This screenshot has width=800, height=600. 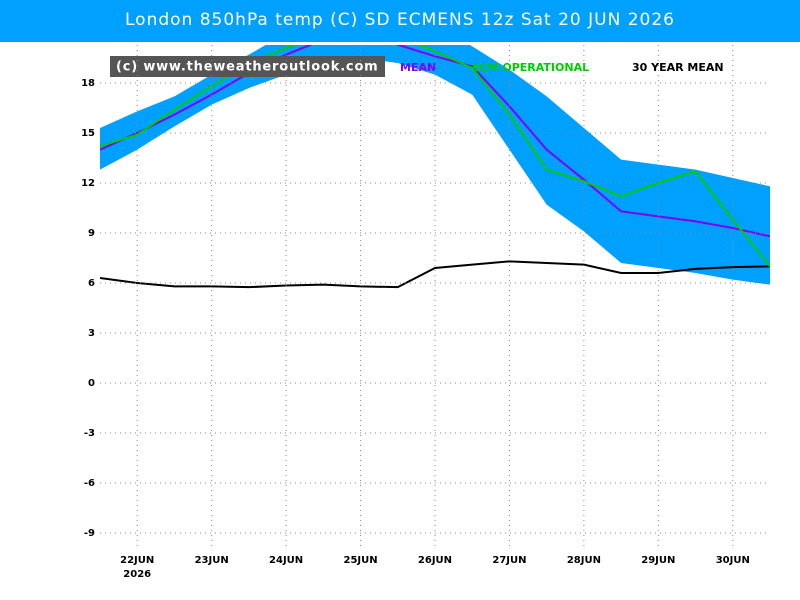 What do you see at coordinates (678, 67) in the screenshot?
I see `legend-label: 30 YEAR MEAN` at bounding box center [678, 67].